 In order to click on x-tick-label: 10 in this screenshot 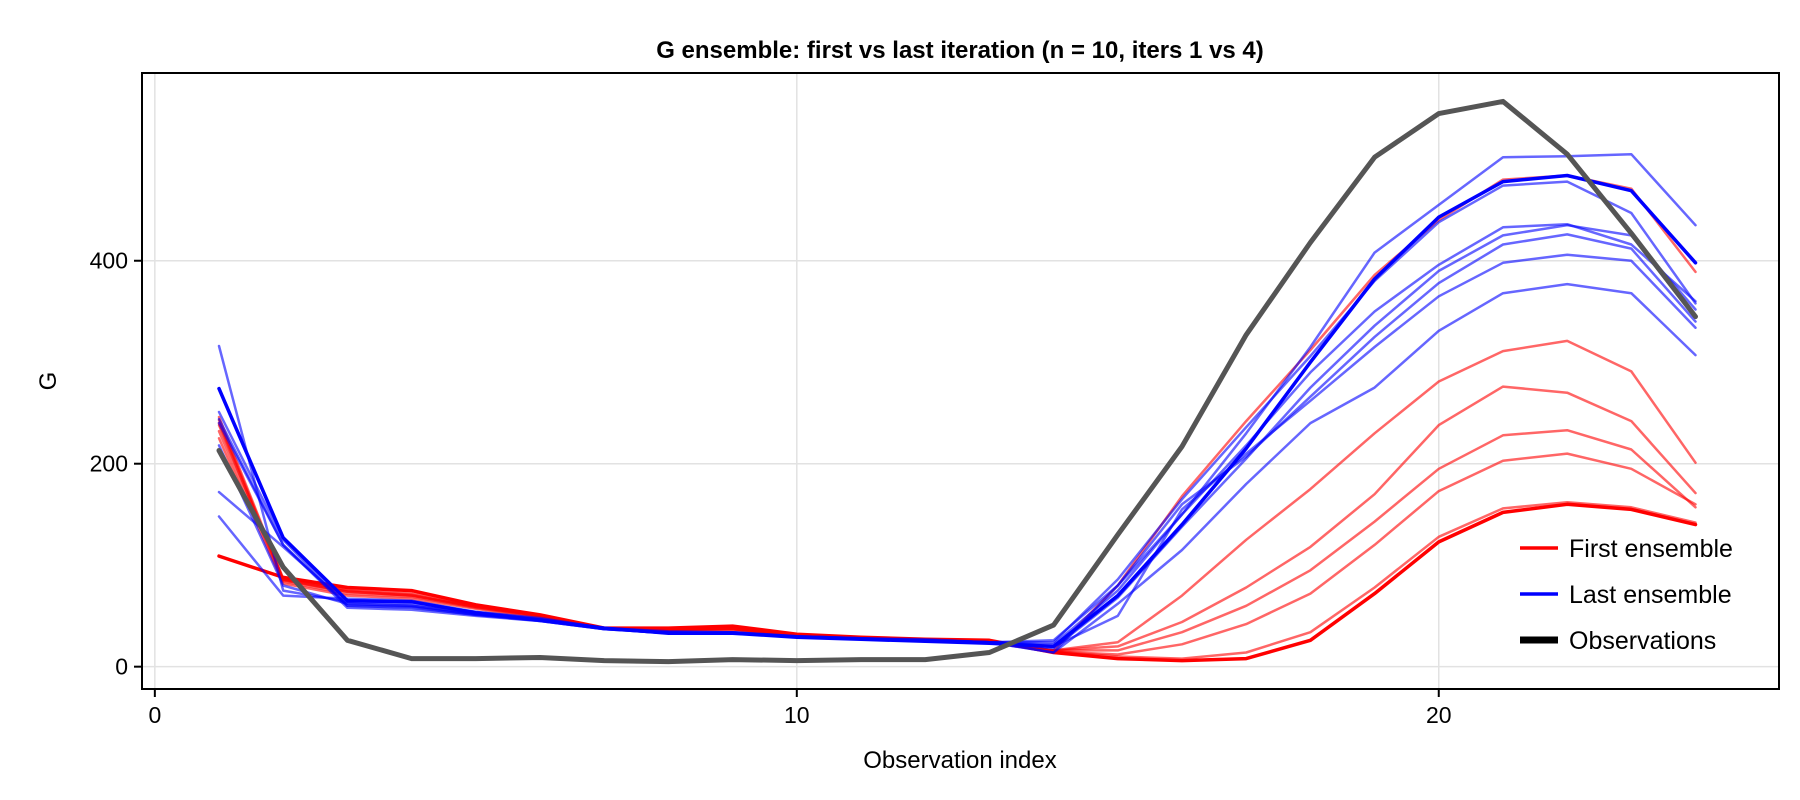, I will do `click(797, 715)`.